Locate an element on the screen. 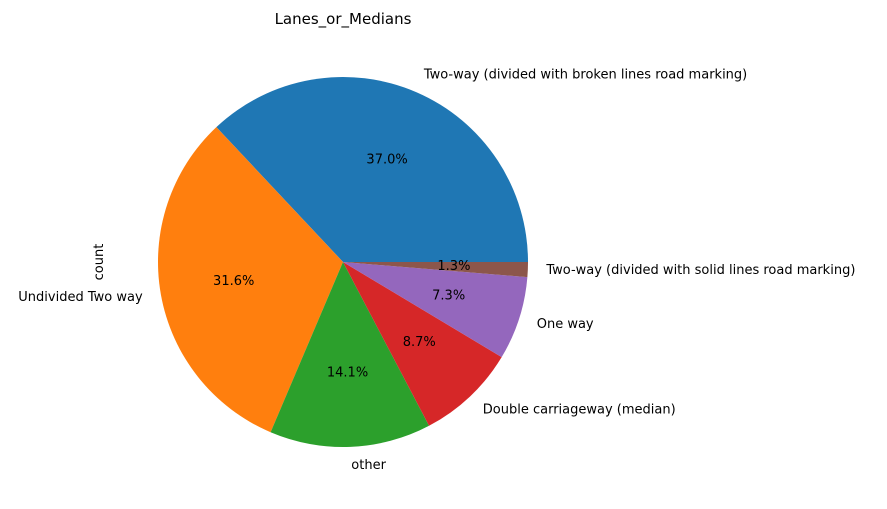 This screenshot has height=509, width=887. percent-label-one-way: 7.3% is located at coordinates (448, 295).